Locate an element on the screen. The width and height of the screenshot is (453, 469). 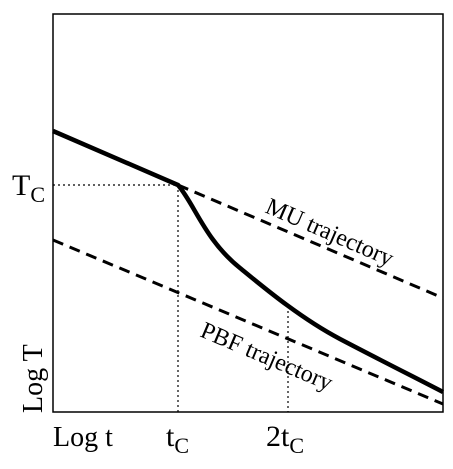
y-tick-tc: TC is located at coordinates (28, 188).